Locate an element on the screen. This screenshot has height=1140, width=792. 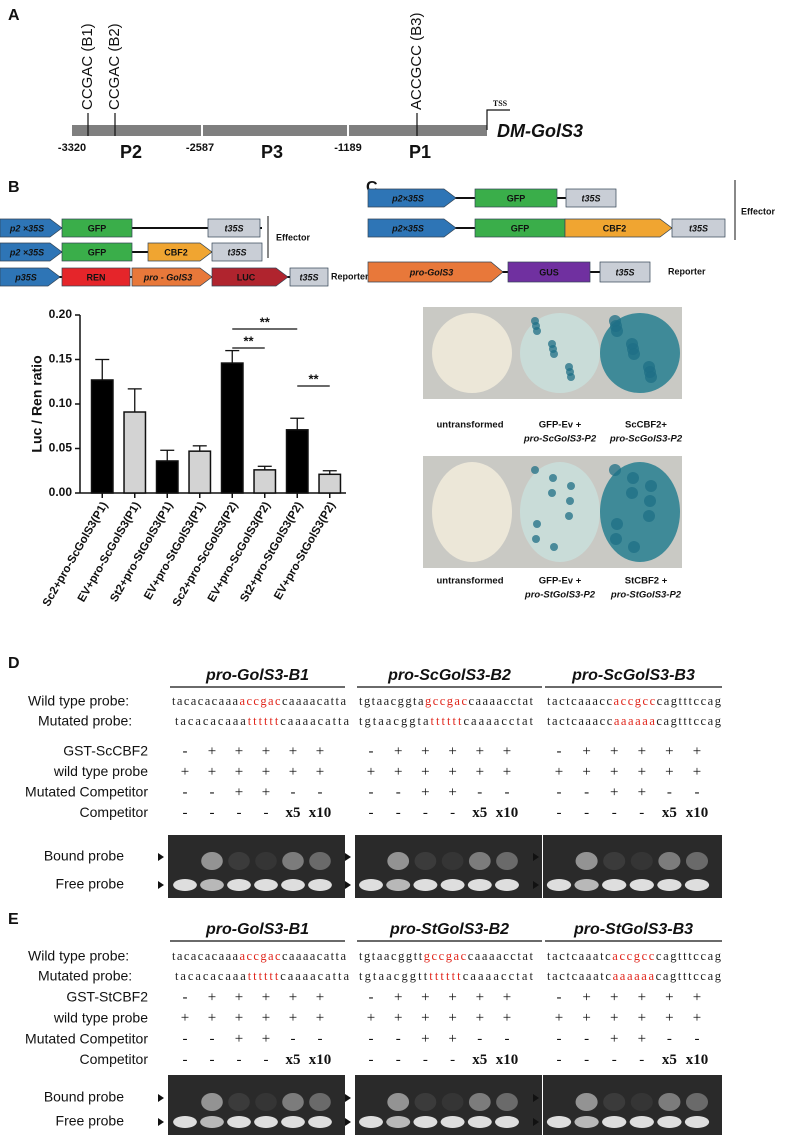
row-label: Mutated Competitor is located at coordinates (86, 1038).